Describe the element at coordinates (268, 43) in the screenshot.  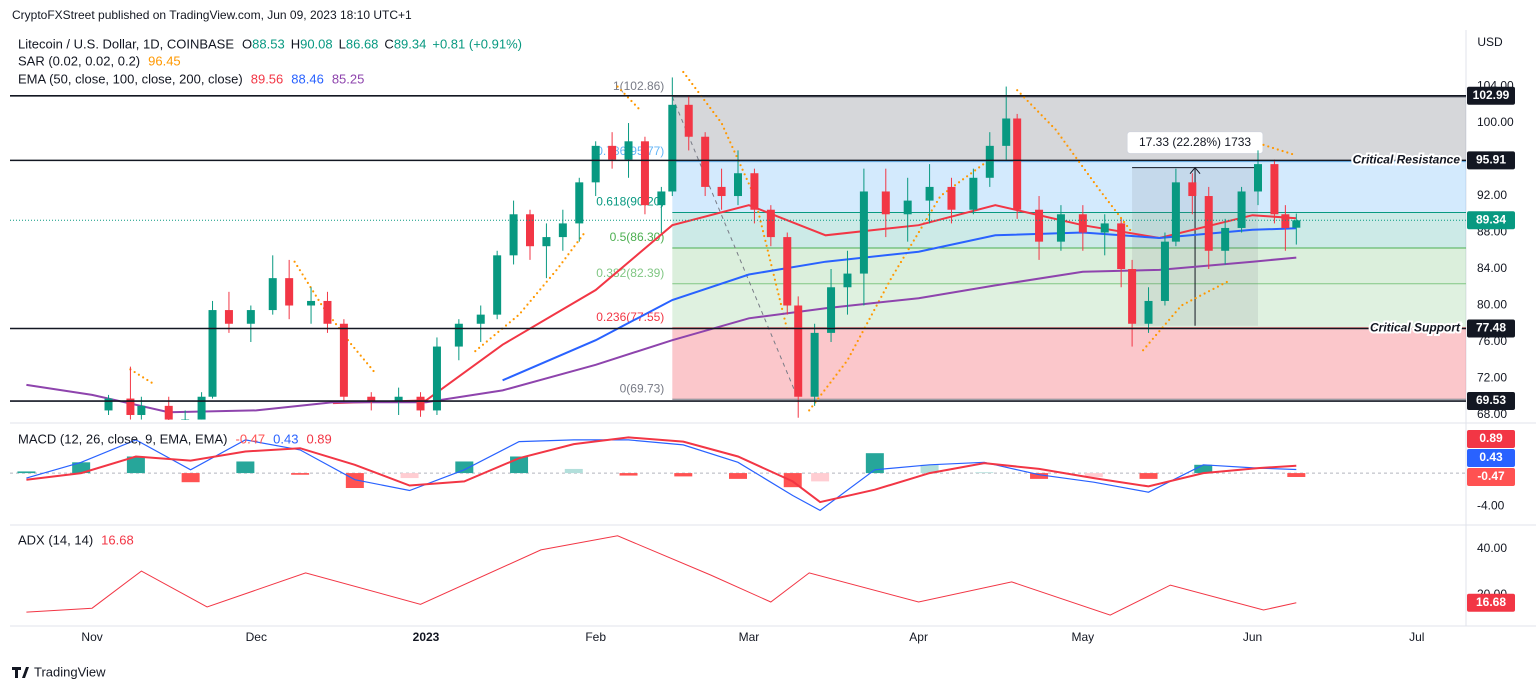
I see `legend-text: 88.53` at that location.